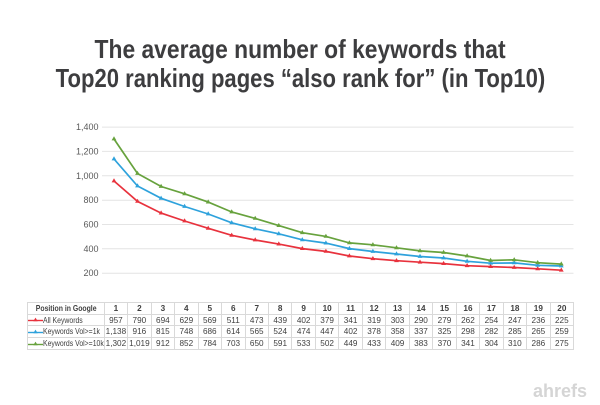 The height and width of the screenshot is (405, 600). What do you see at coordinates (90, 249) in the screenshot?
I see `svg-text: 400` at bounding box center [90, 249].